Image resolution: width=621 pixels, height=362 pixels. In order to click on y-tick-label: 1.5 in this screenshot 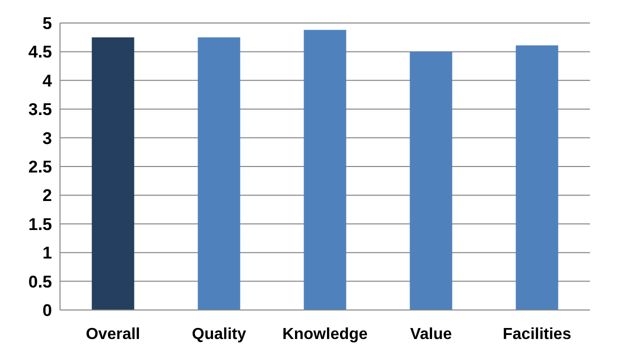, I will do `click(40, 224)`.